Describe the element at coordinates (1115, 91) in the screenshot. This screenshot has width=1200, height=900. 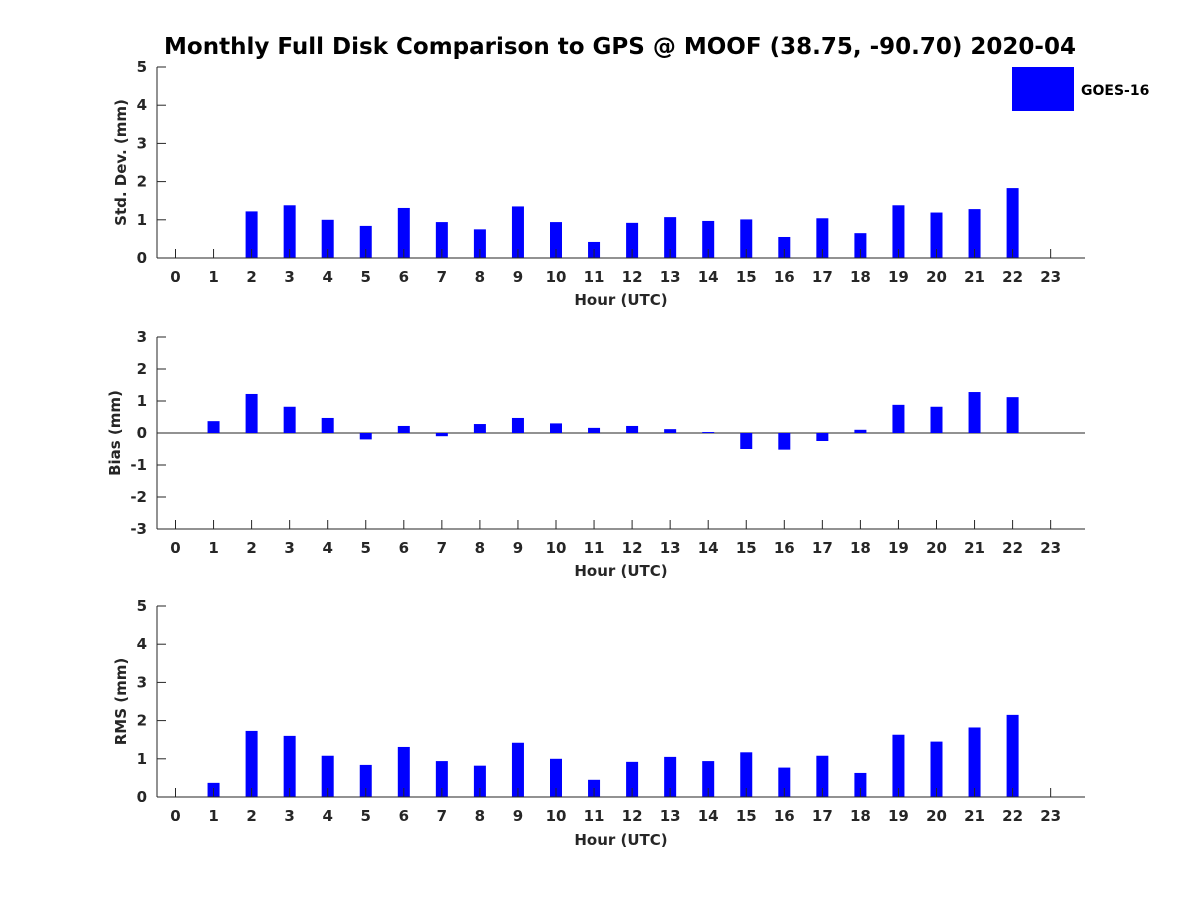
I see `legend-label: GOES-16` at that location.